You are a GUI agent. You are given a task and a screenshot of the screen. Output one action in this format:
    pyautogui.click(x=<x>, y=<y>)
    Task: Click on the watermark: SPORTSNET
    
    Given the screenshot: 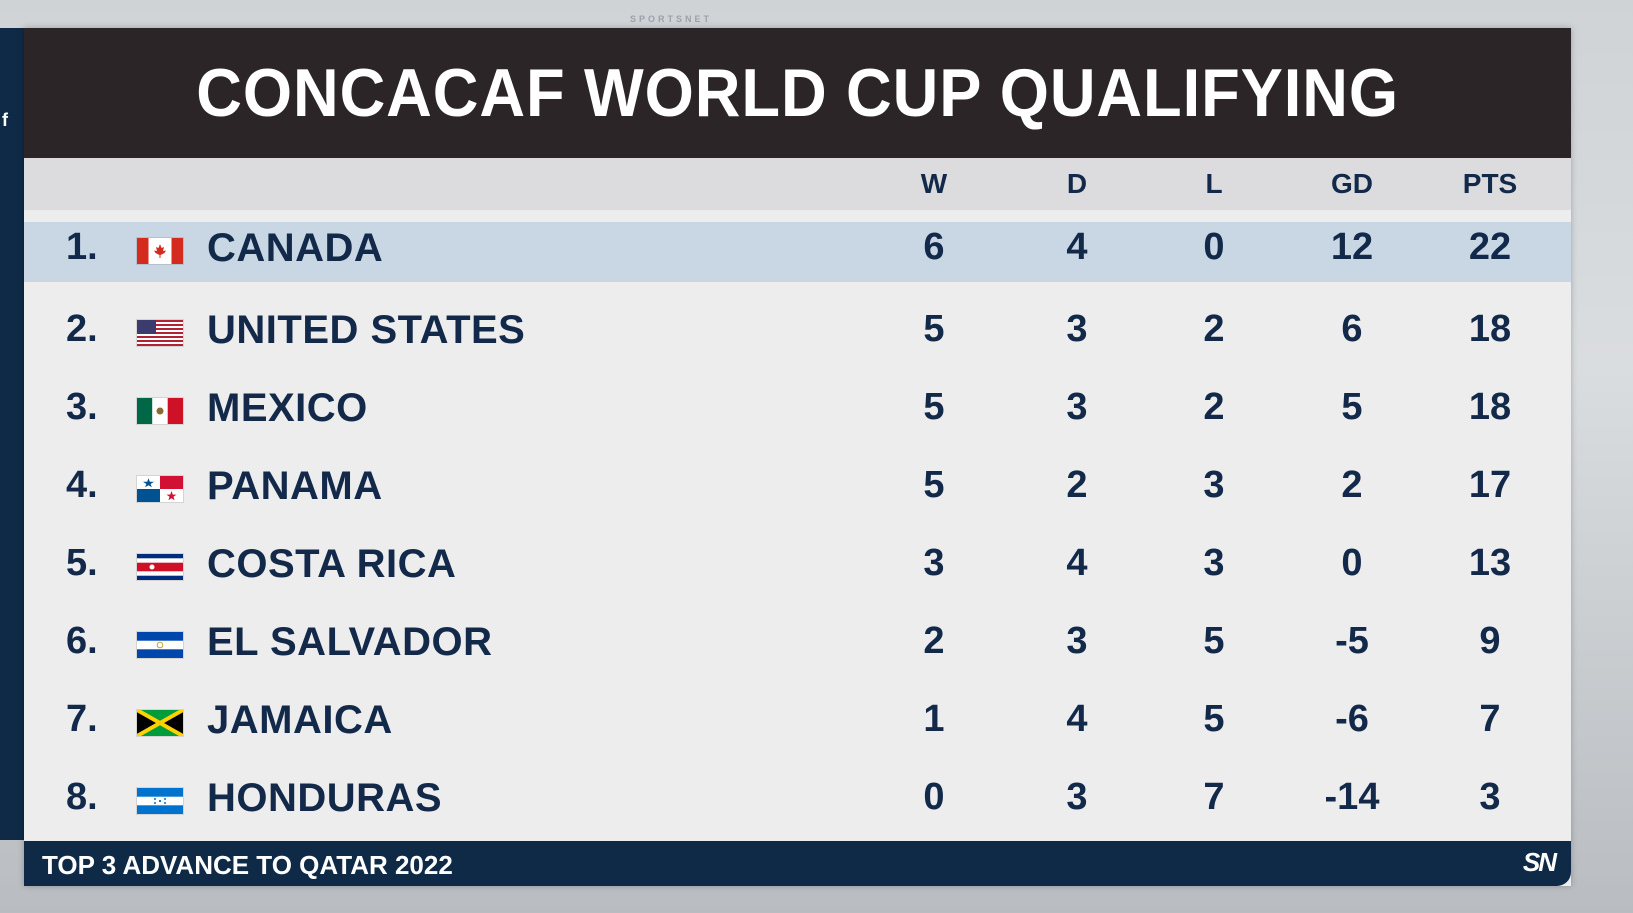 What is the action you would take?
    pyautogui.click(x=671, y=19)
    